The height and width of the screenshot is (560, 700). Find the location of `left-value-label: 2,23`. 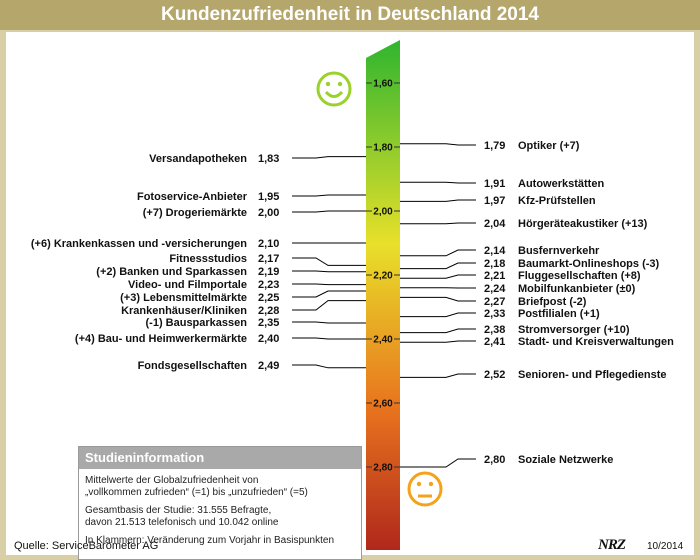

left-value-label: 2,23 is located at coordinates (268, 285).